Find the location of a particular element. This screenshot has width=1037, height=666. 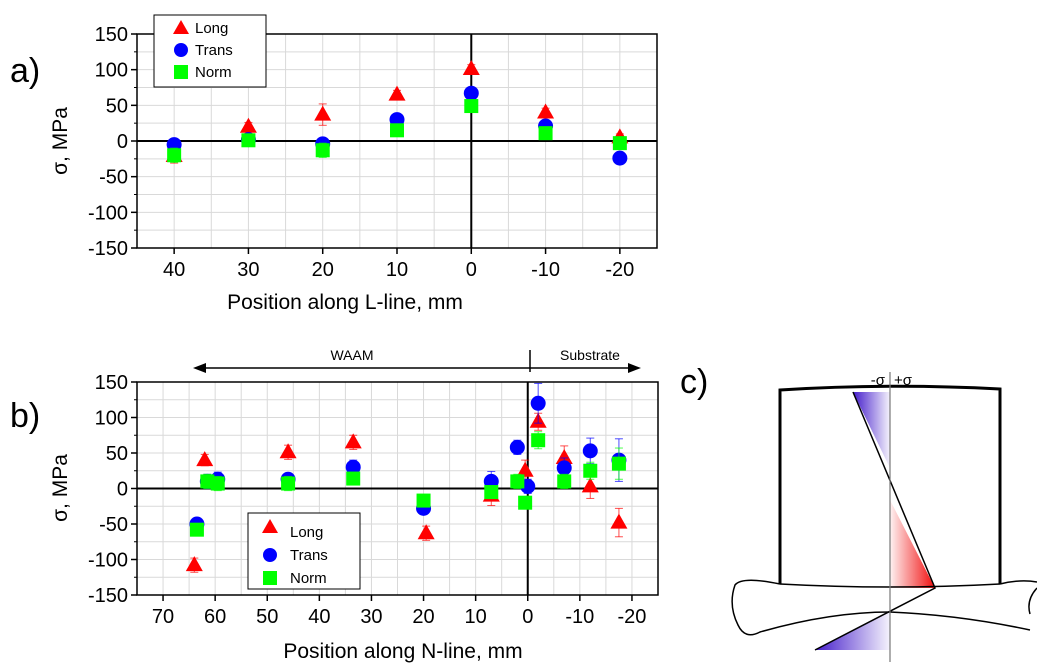

pos-sigma-label: +σ is located at coordinates (903, 380).